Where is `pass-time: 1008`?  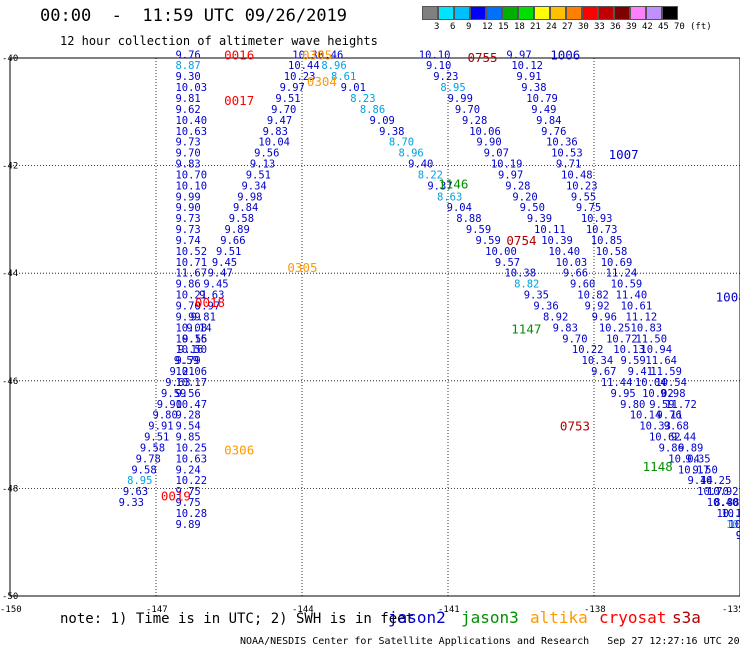 pass-time: 1008 is located at coordinates (728, 296).